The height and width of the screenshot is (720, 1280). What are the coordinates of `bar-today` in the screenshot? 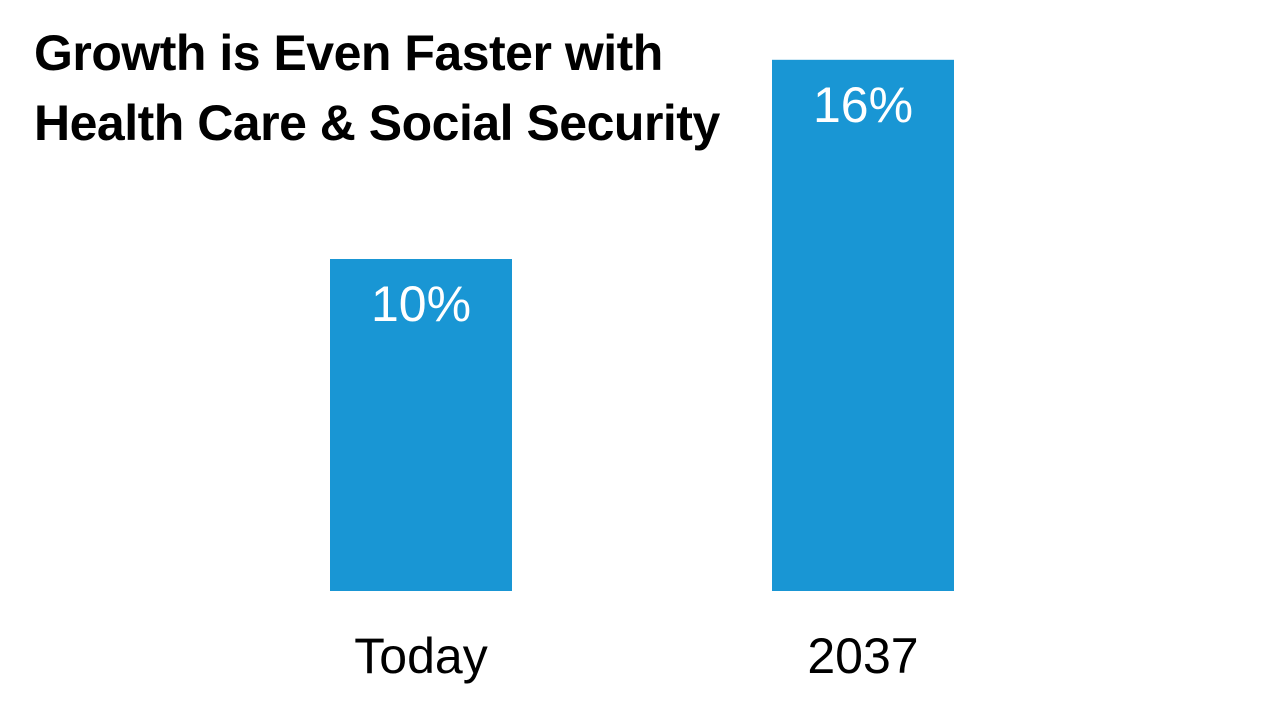 It's located at (421, 425).